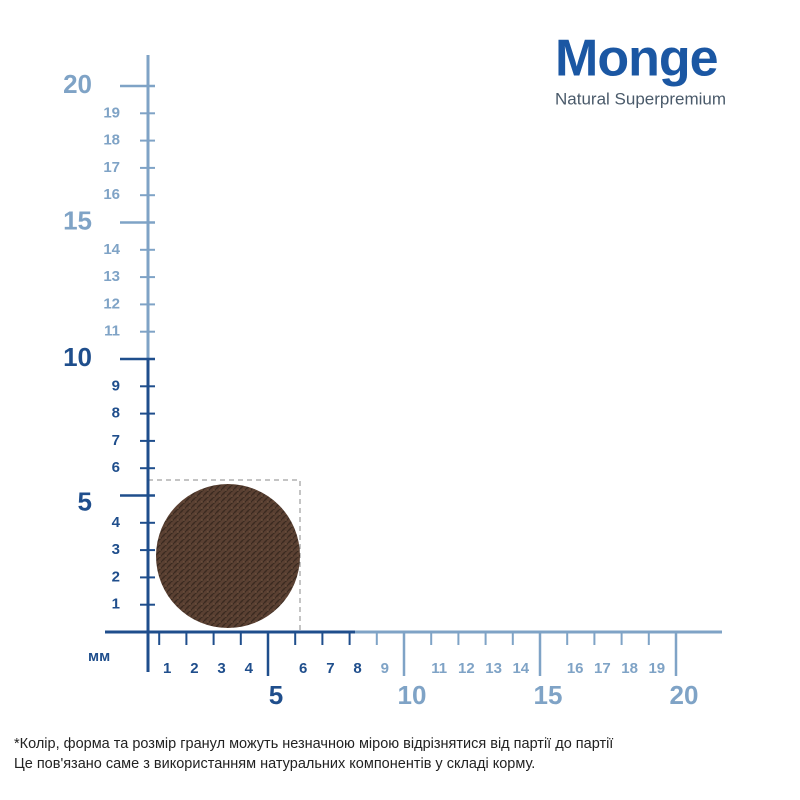 This screenshot has height=800, width=800. Describe the element at coordinates (493, 668) in the screenshot. I see `x-label: 13` at that location.